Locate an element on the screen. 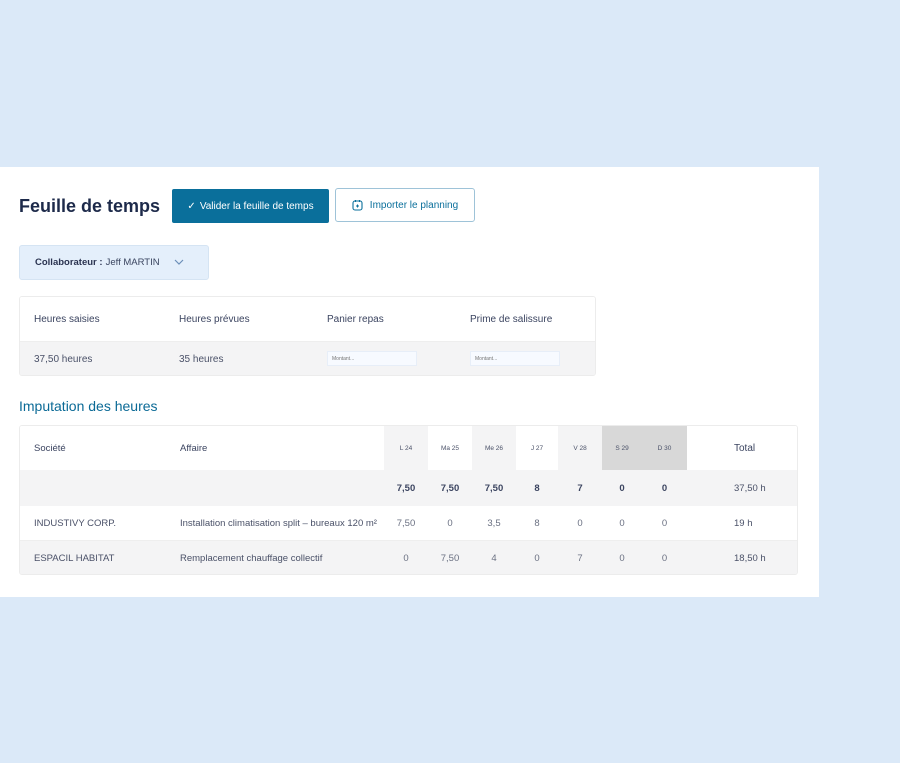 Image resolution: width=900 pixels, height=763 pixels. total-day-l24: 7,50 is located at coordinates (406, 488).